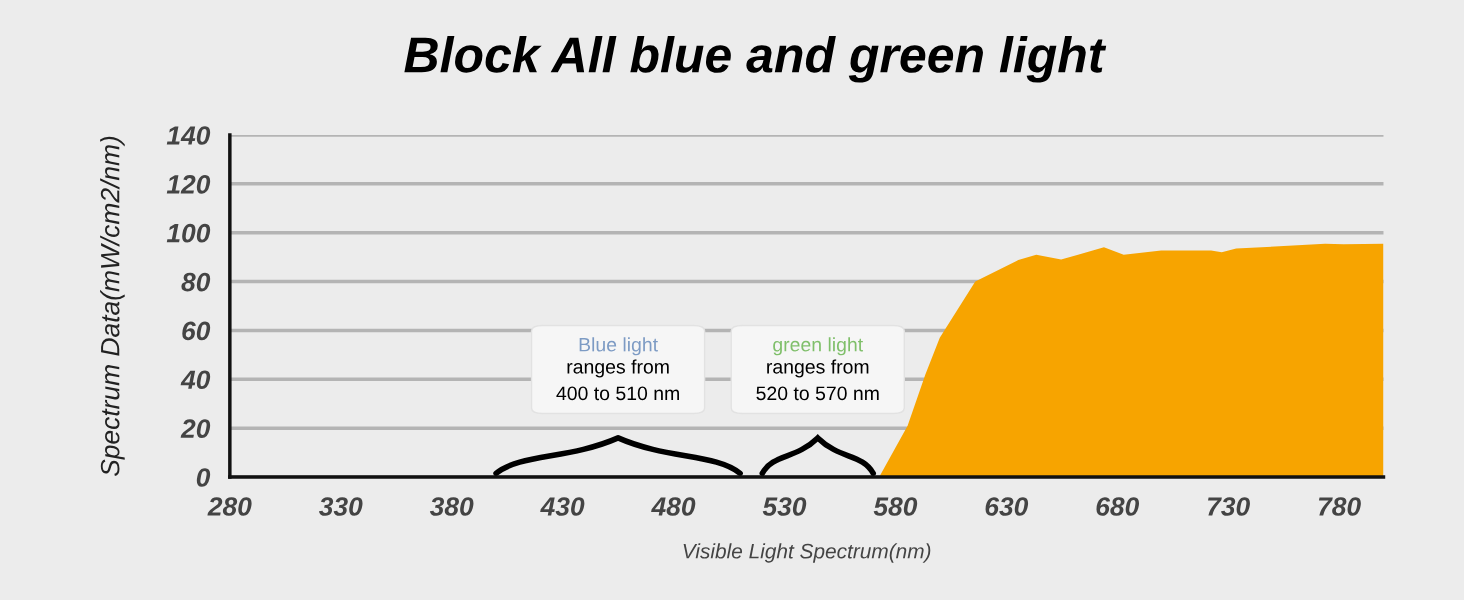  Describe the element at coordinates (188, 184) in the screenshot. I see `y-tick-label: 120` at that location.